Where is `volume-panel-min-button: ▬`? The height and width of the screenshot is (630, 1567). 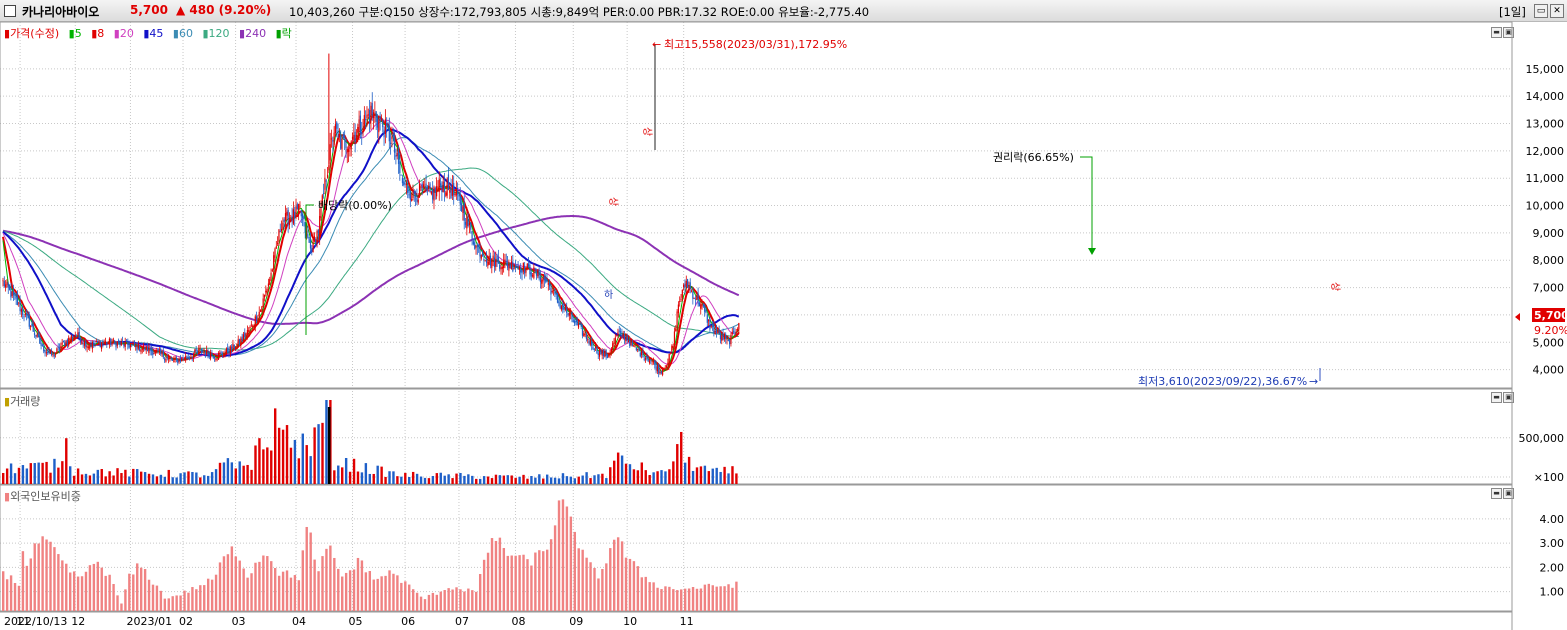 volume-panel-min-button: ▬ is located at coordinates (1496, 397).